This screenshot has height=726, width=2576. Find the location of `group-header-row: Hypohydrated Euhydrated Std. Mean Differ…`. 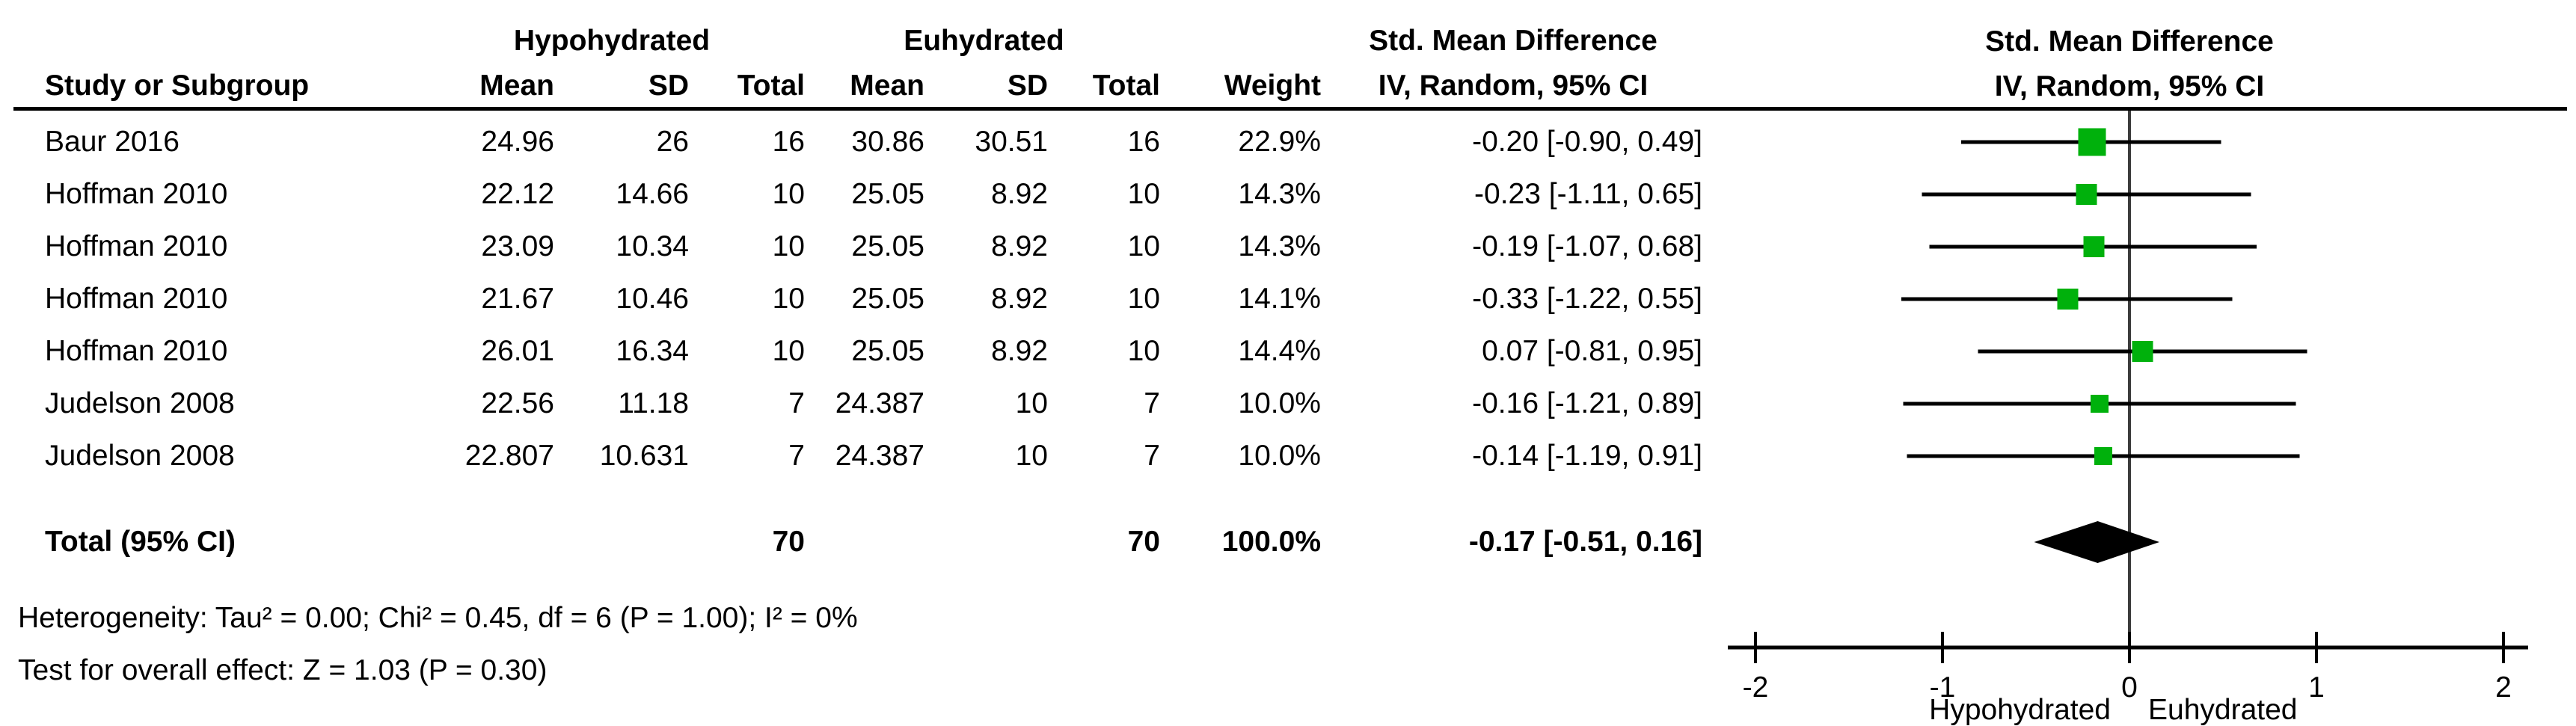

group-header-row: Hypohydrated Euhydrated Std. Mean Differ… is located at coordinates (852, 41).